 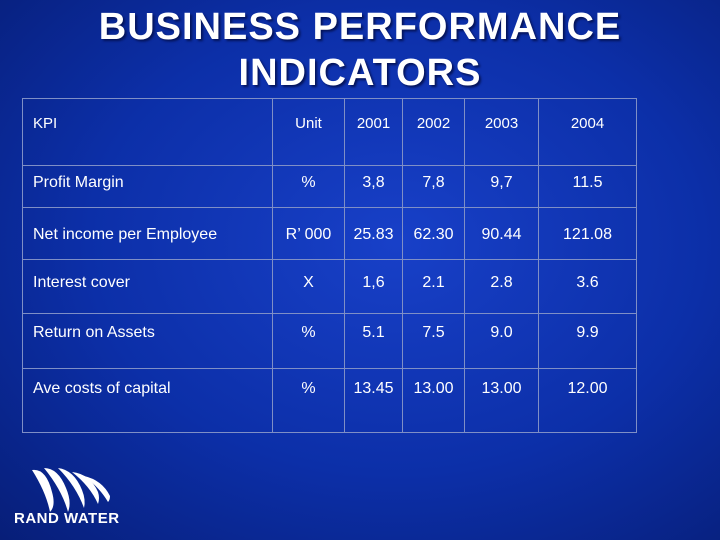 I want to click on kpi-name: Interest cover, so click(x=147, y=286).